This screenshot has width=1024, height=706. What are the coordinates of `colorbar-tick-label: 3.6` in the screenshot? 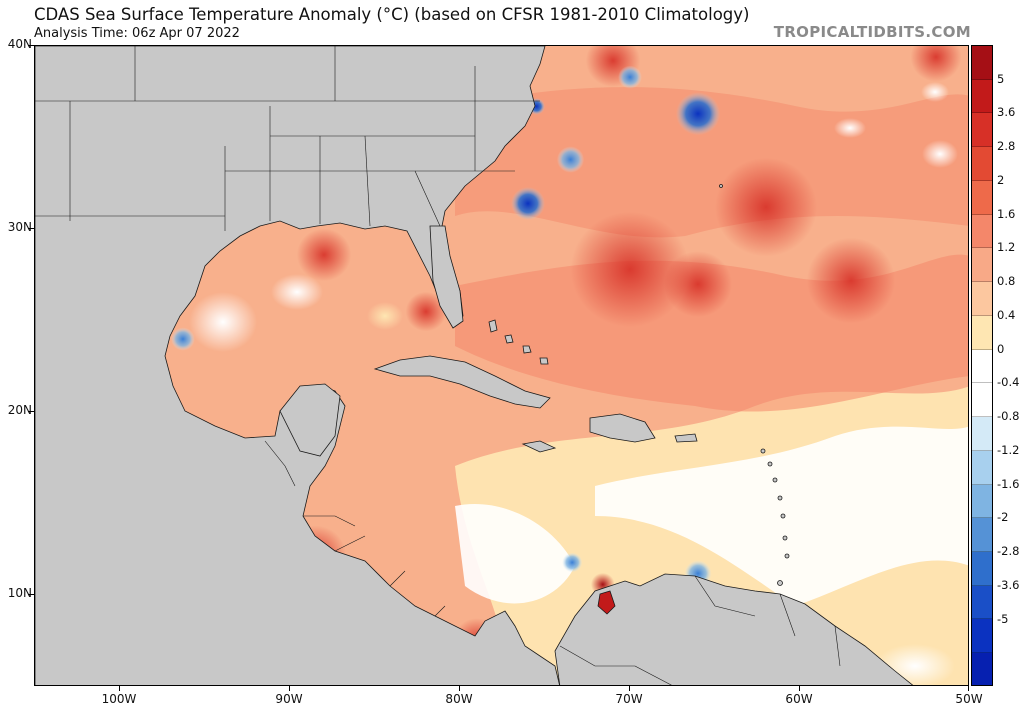 It's located at (1006, 112).